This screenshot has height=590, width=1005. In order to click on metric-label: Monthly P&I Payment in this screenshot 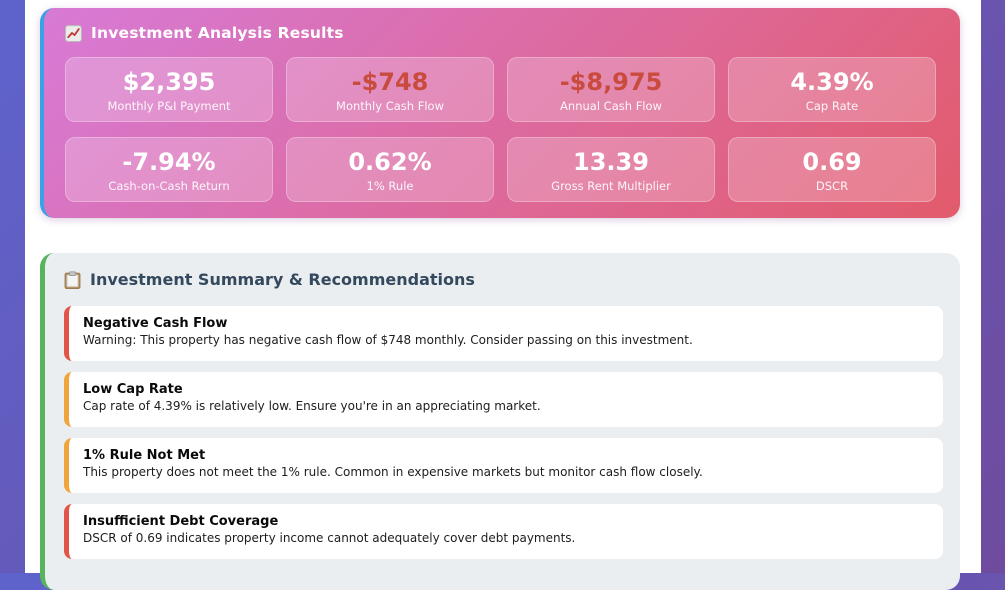, I will do `click(169, 106)`.